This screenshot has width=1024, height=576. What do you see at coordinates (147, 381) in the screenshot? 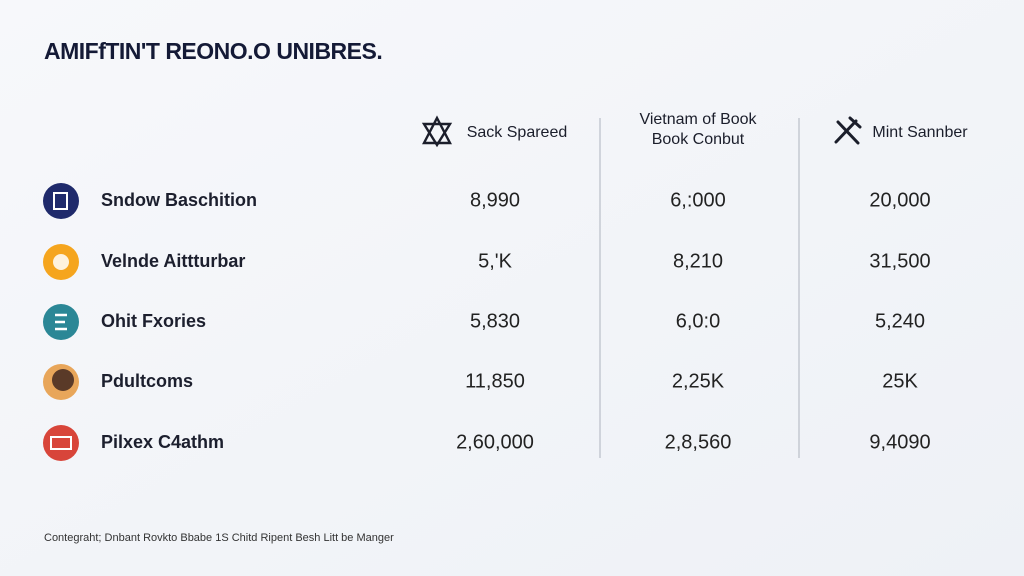
I see `row-name: Pdultcoms` at bounding box center [147, 381].